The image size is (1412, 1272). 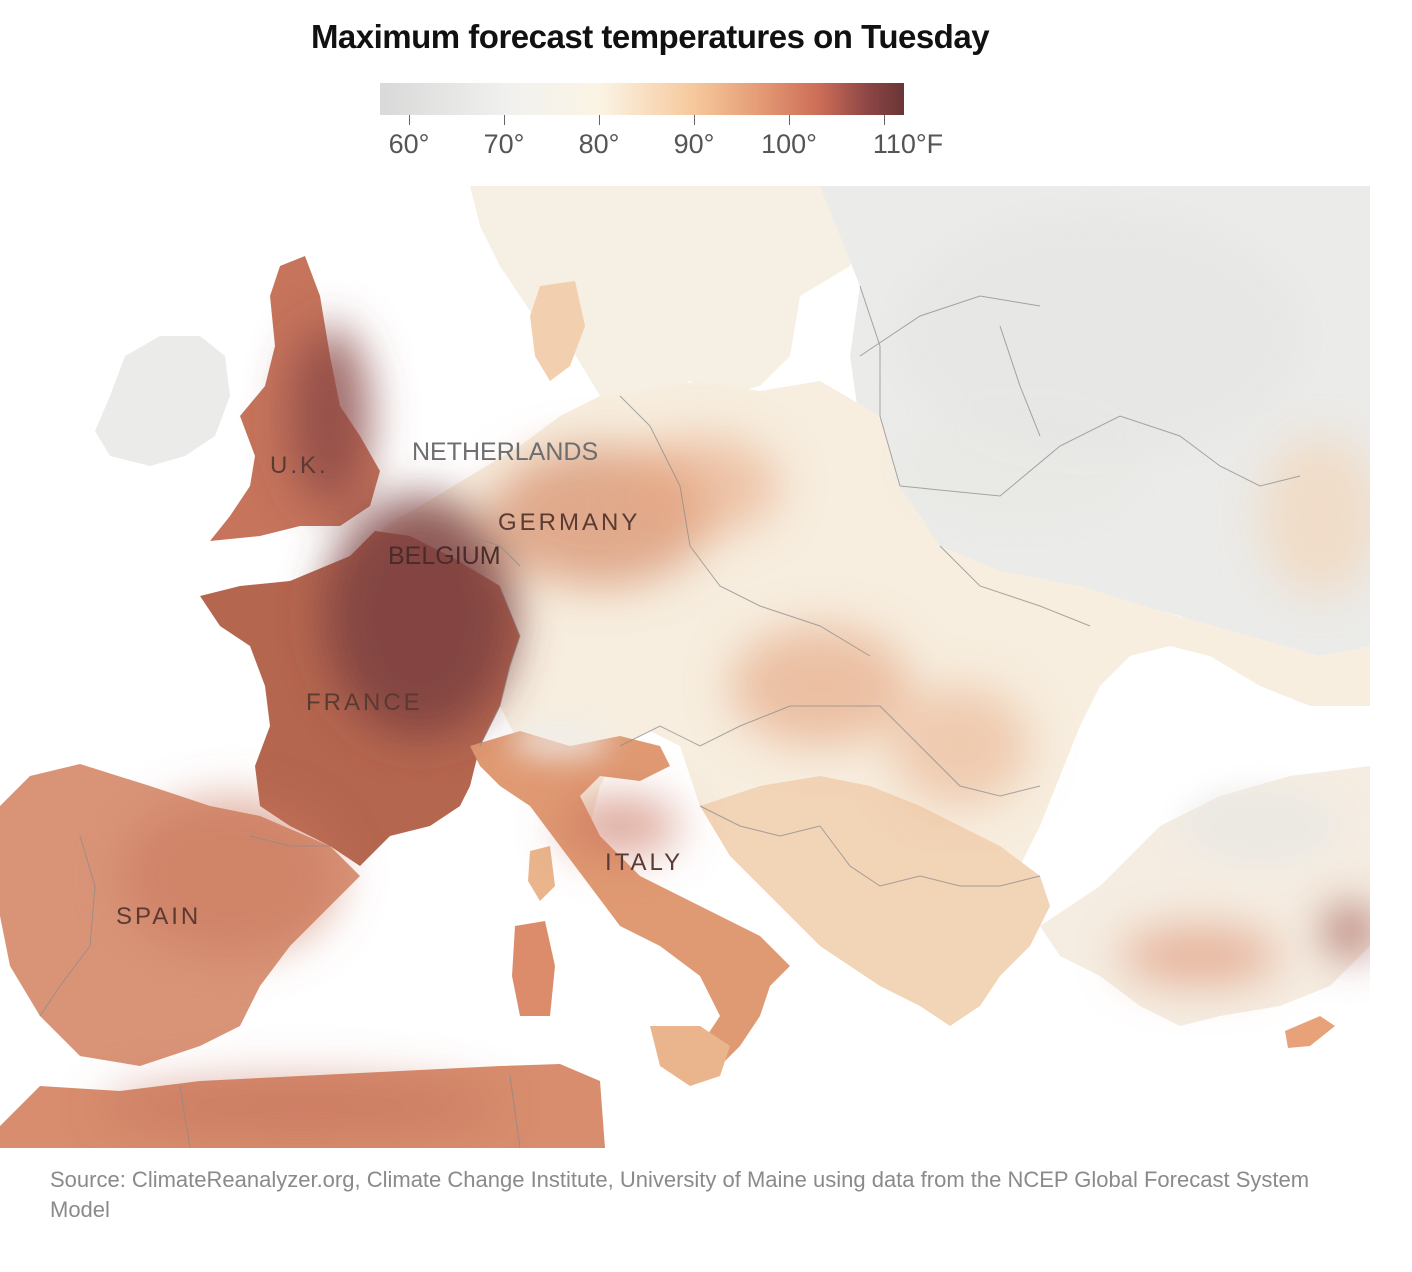 I want to click on label-france: FRANCE, so click(x=364, y=702).